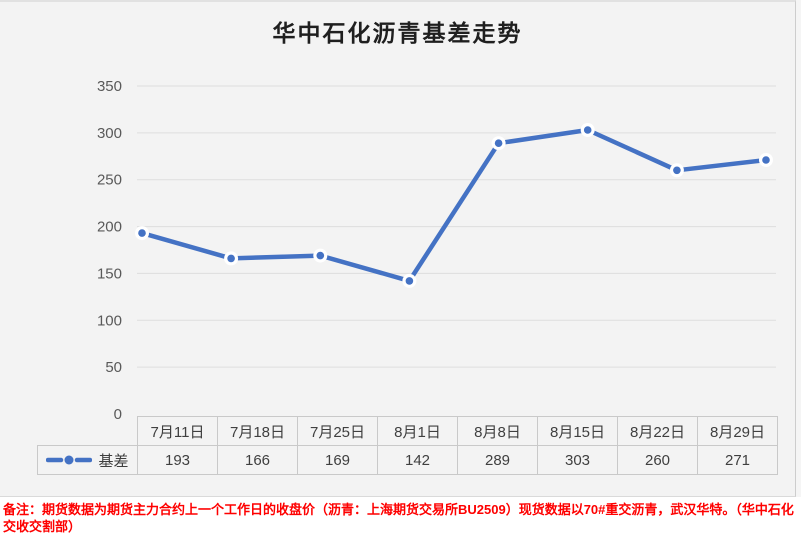 The height and width of the screenshot is (539, 801). I want to click on value-cell: 193, so click(177, 460).